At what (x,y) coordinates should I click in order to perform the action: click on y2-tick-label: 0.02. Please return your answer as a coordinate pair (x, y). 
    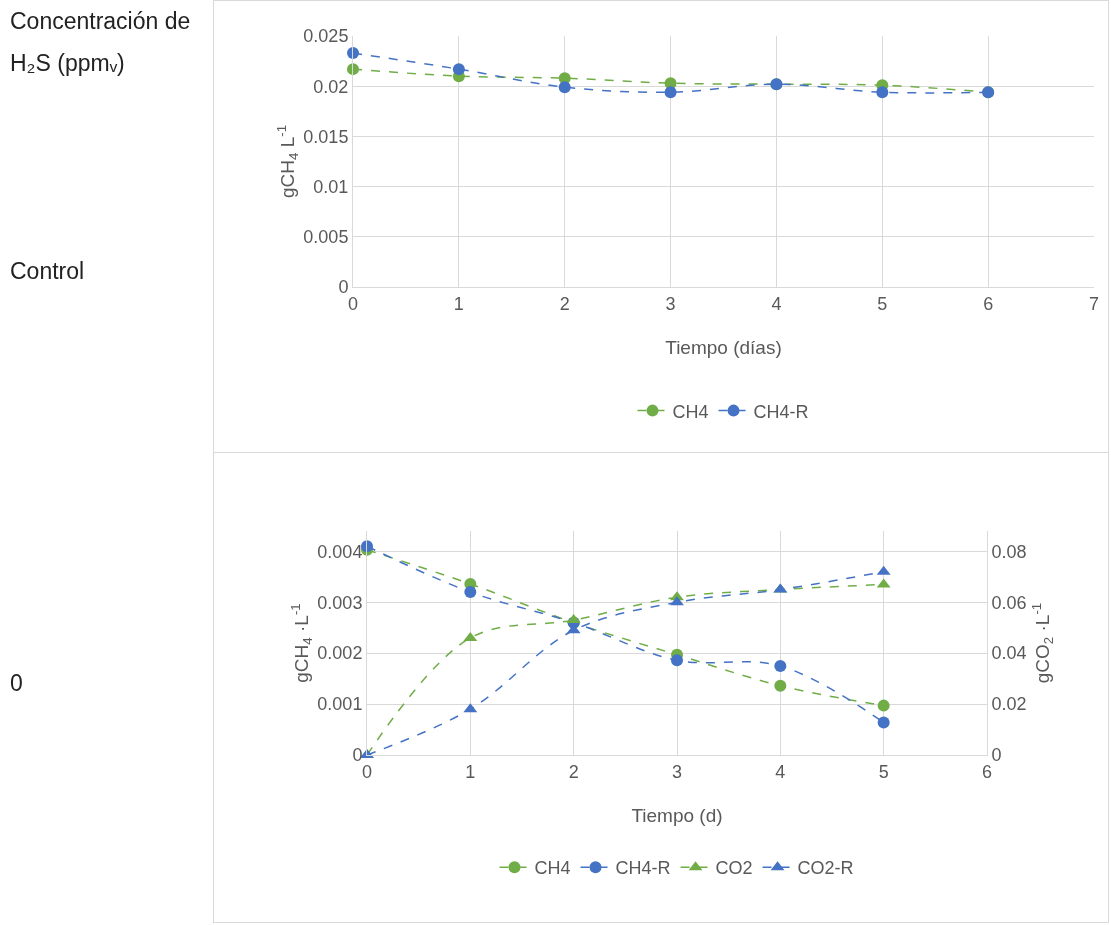
    Looking at the image, I should click on (1009, 704).